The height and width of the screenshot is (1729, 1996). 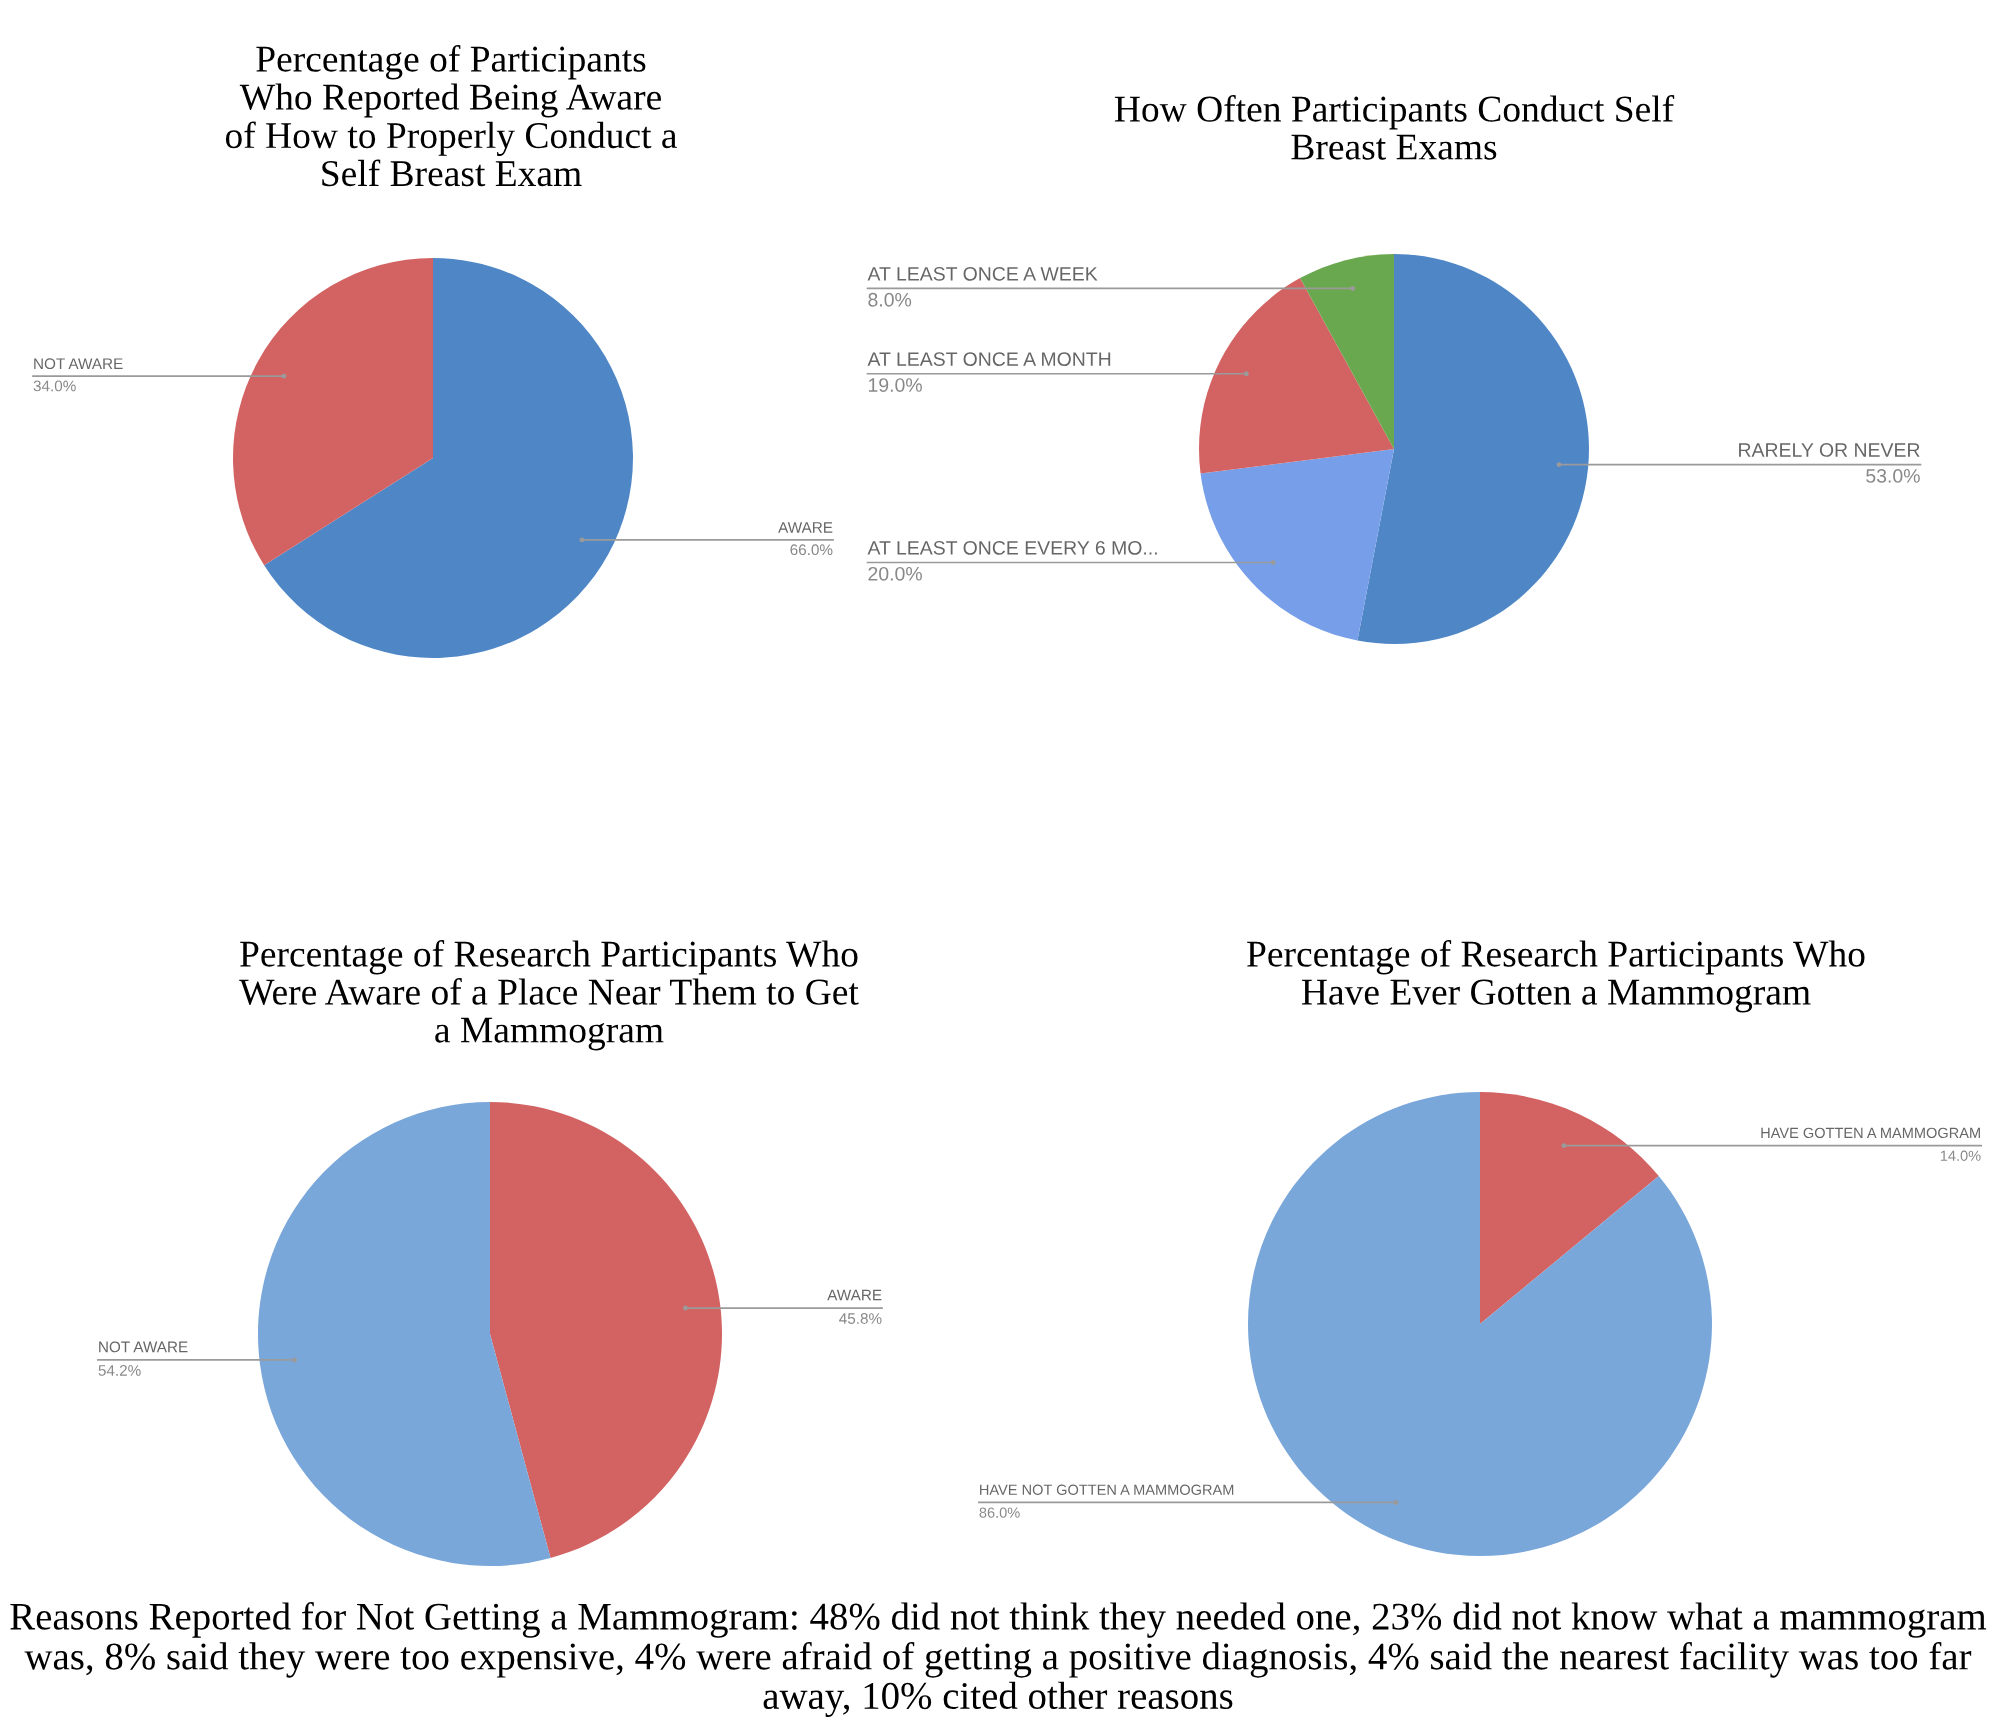 I want to click on slice-label: AT LEAST ONCE A WEEK, so click(x=982, y=273).